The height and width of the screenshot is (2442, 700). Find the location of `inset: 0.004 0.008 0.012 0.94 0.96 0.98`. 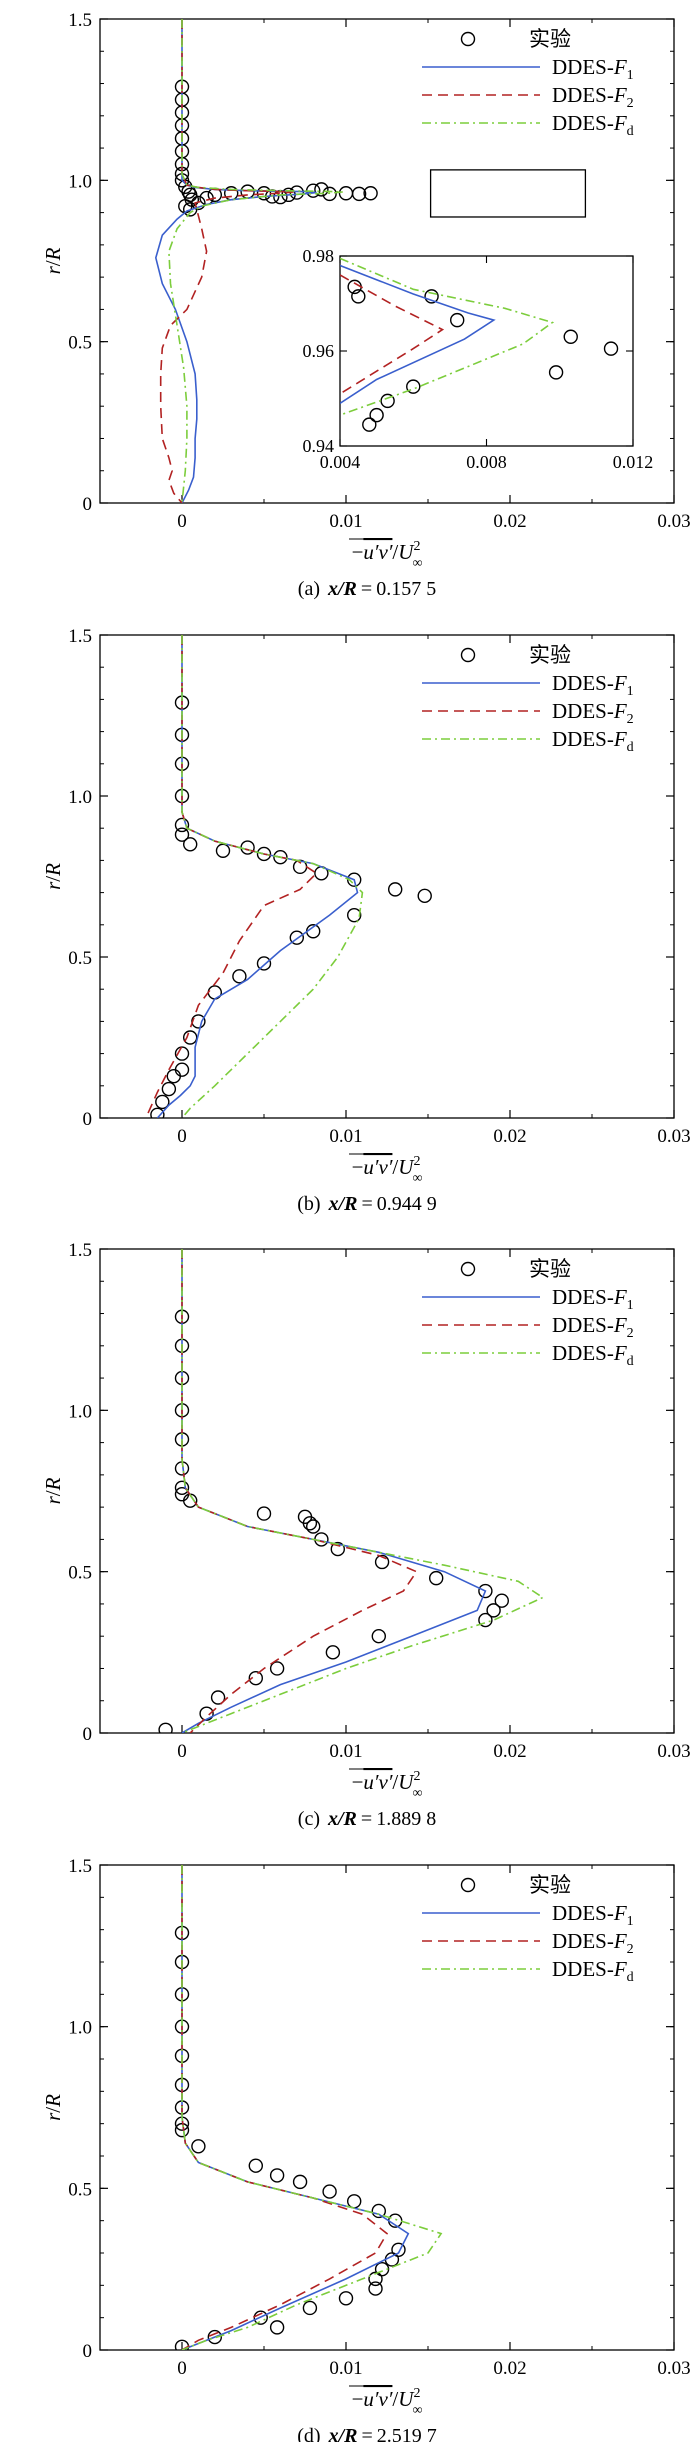

inset: 0.004 0.008 0.012 0.94 0.96 0.98 is located at coordinates (478, 359).